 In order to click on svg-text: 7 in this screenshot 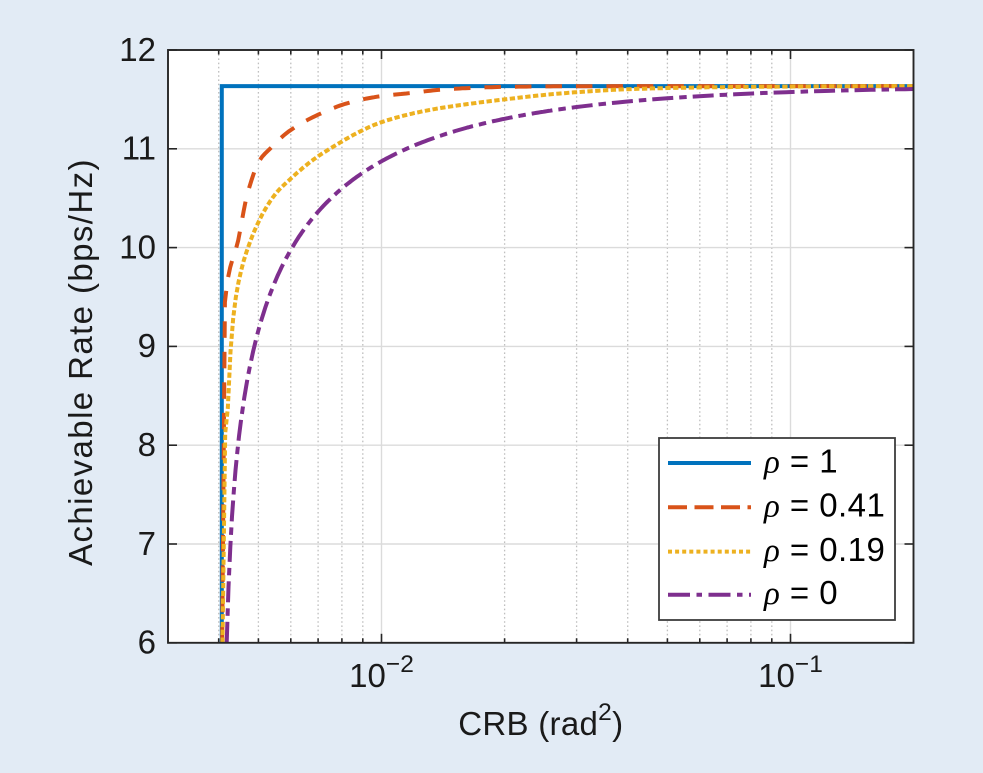, I will do `click(147, 543)`.